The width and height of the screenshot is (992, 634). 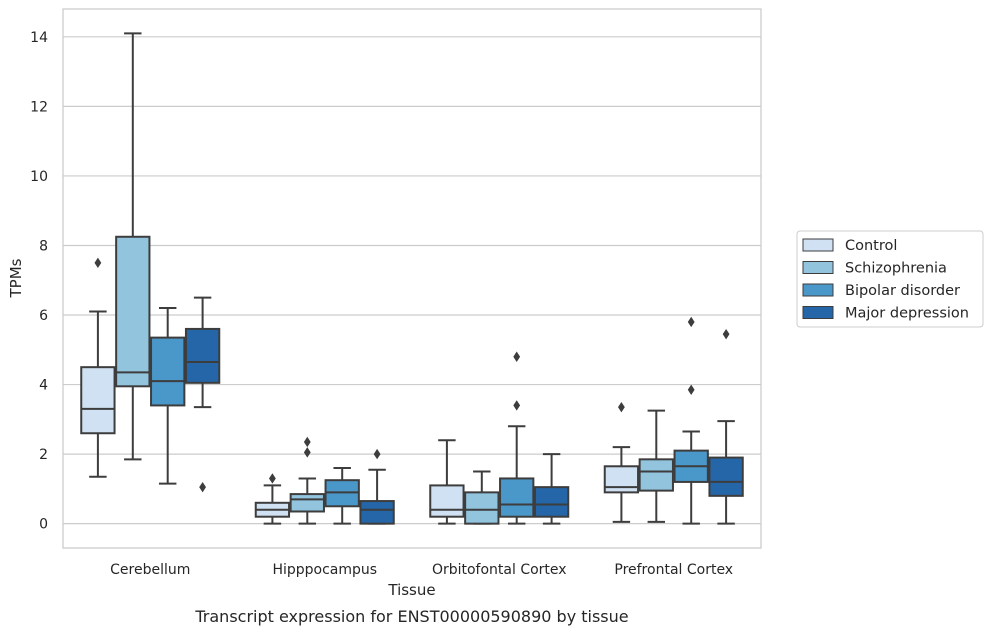 What do you see at coordinates (43, 316) in the screenshot?
I see `y-tick-label-6: 6` at bounding box center [43, 316].